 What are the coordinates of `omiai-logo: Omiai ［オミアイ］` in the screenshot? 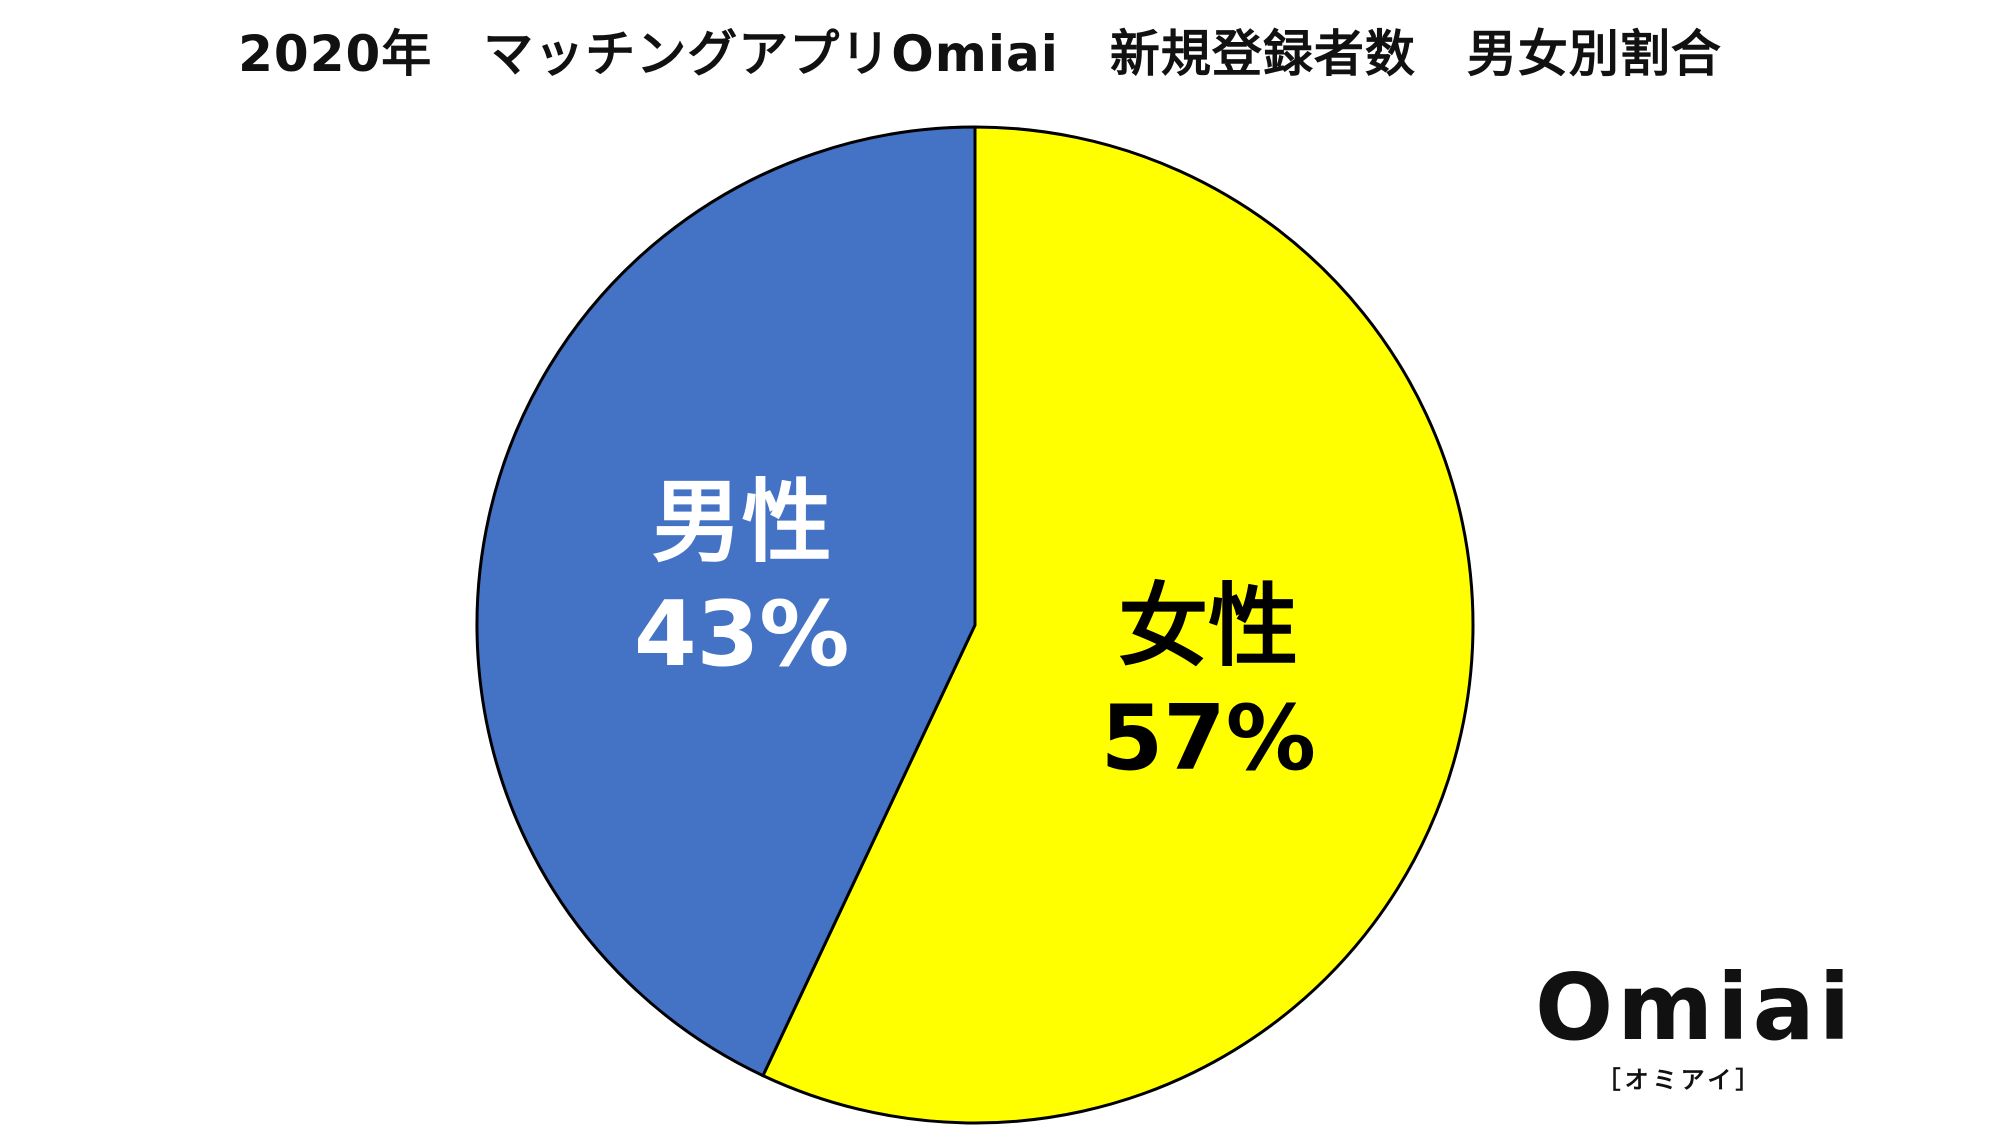 It's located at (1695, 1024).